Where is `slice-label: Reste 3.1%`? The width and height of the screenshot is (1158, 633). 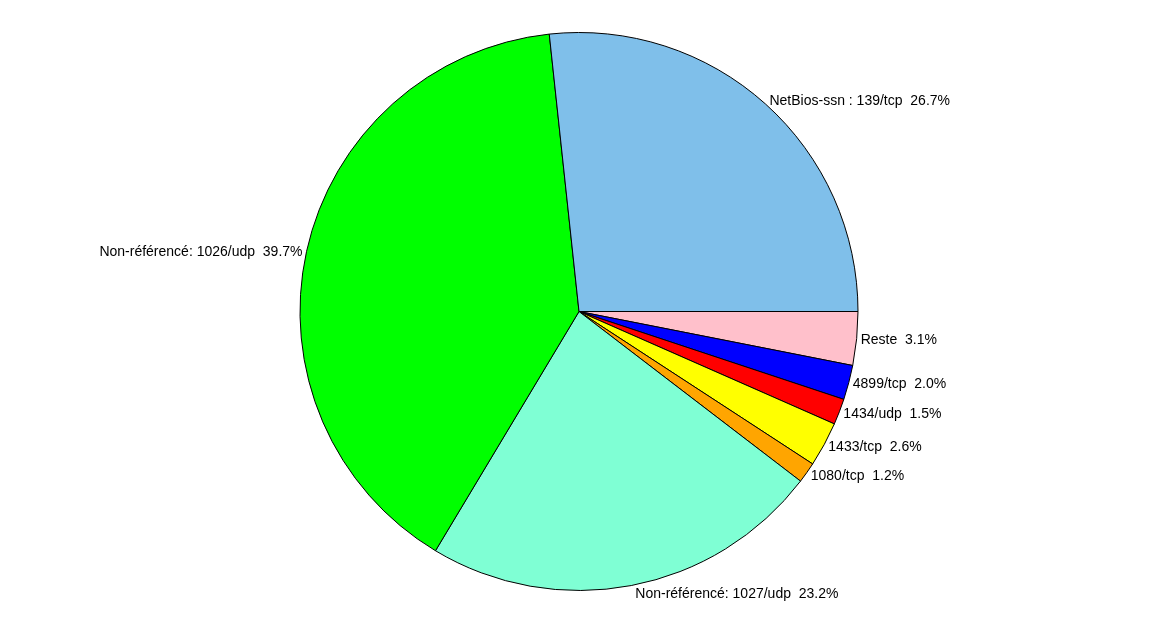
slice-label: Reste 3.1% is located at coordinates (898, 338).